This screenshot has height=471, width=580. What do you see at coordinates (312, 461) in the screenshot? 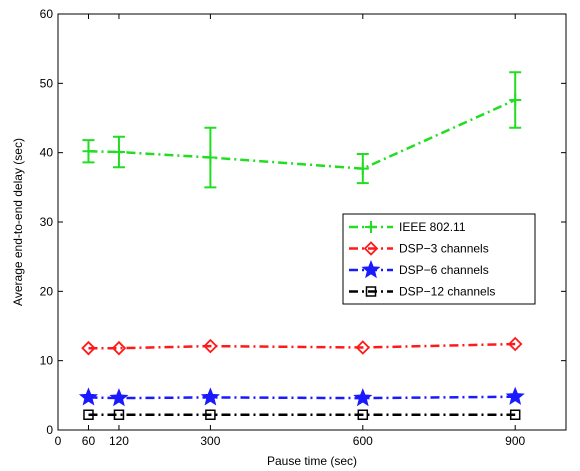
I see `x-axis-label: Pause time (sec)` at bounding box center [312, 461].